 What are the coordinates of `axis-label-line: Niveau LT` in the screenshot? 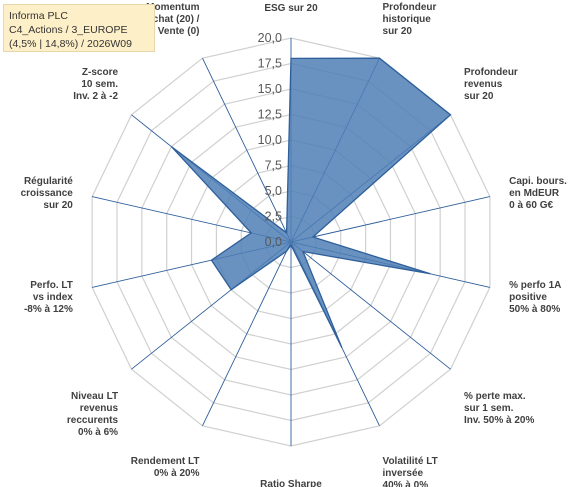 It's located at (94, 396).